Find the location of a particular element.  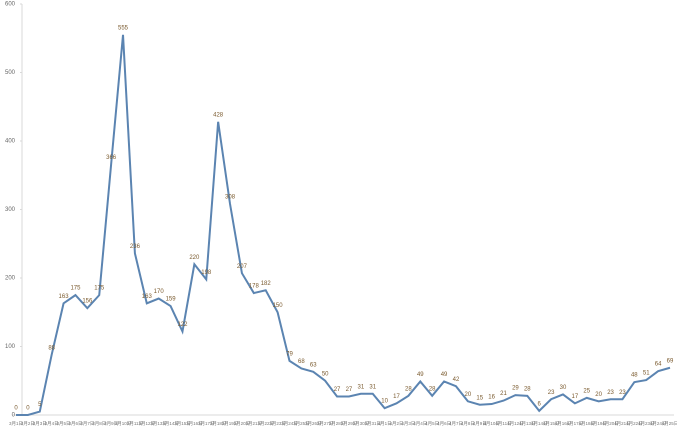

data-label: 31 is located at coordinates (360, 387).